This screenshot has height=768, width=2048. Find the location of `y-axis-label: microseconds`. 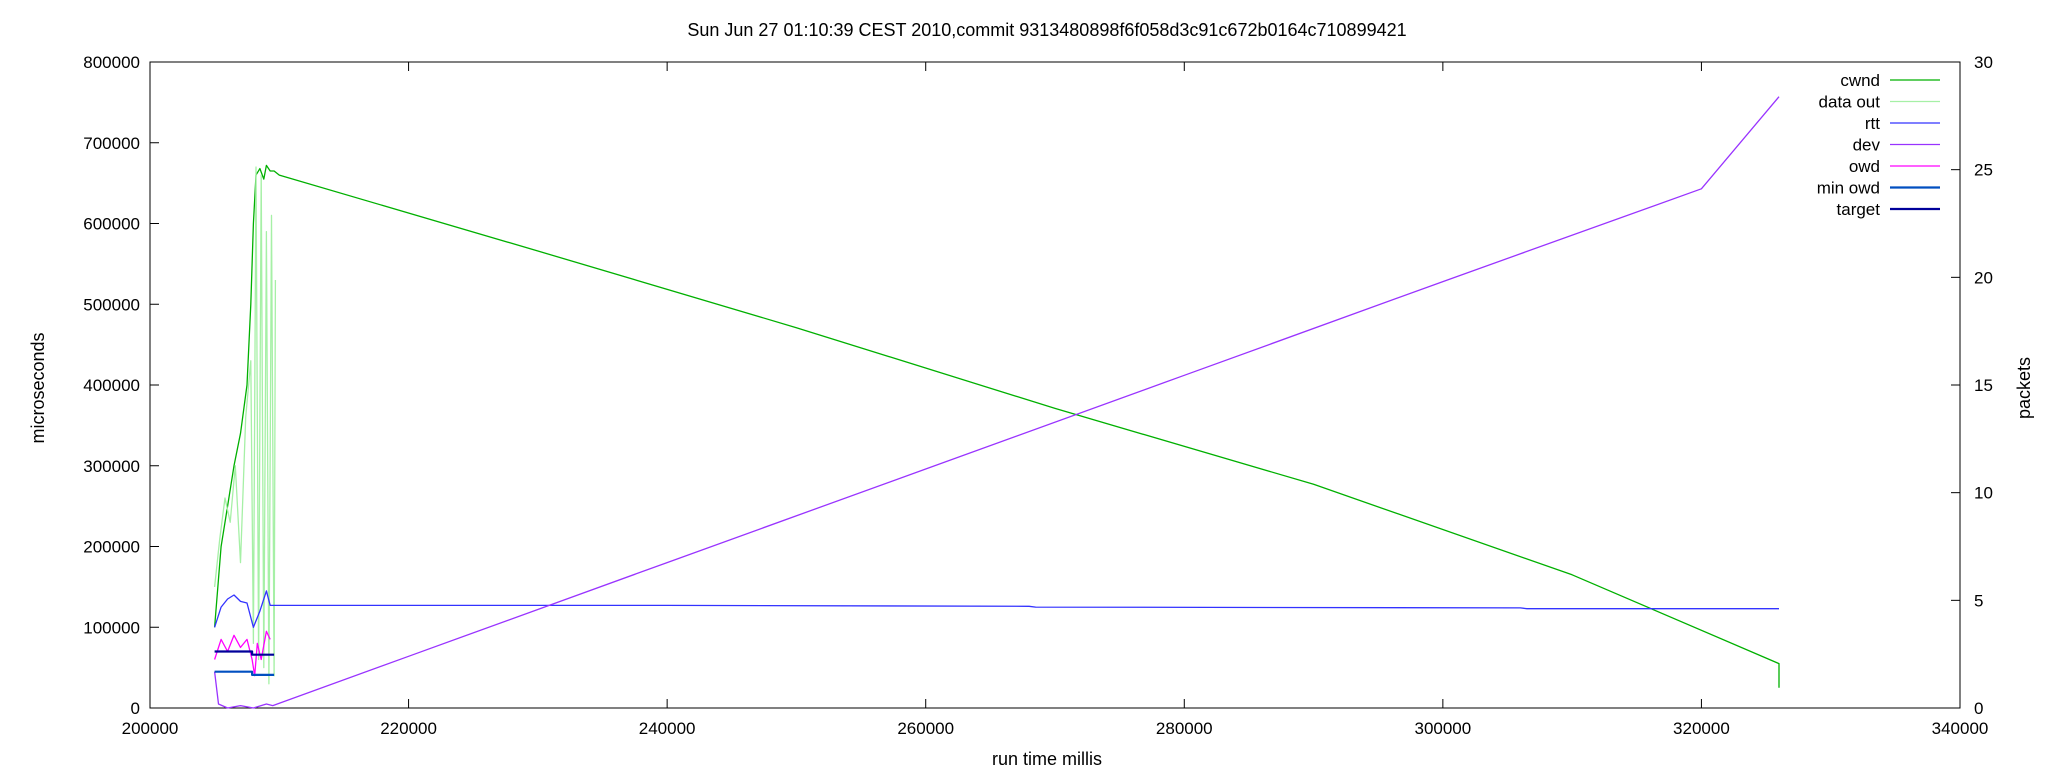

y-axis-label: microseconds is located at coordinates (38, 387).